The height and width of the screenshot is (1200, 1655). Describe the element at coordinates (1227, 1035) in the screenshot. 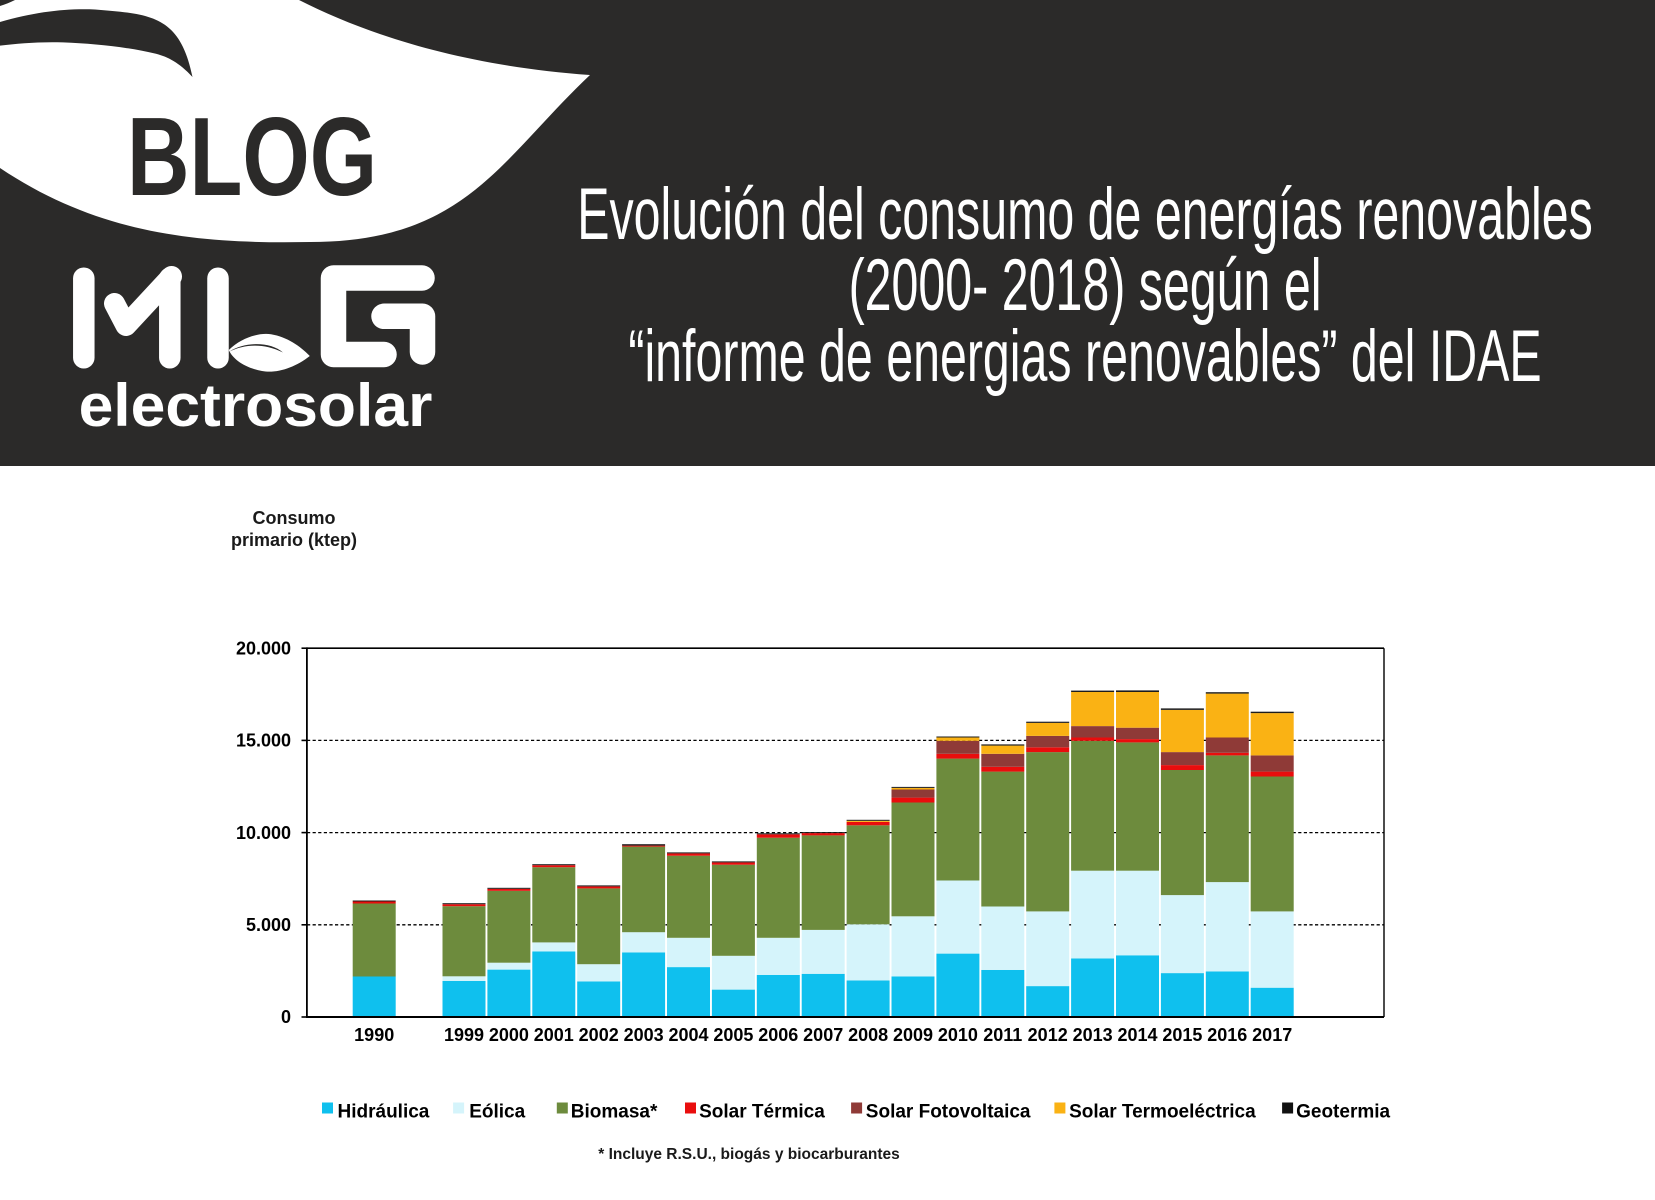

I see `svg-text: 2016` at that location.